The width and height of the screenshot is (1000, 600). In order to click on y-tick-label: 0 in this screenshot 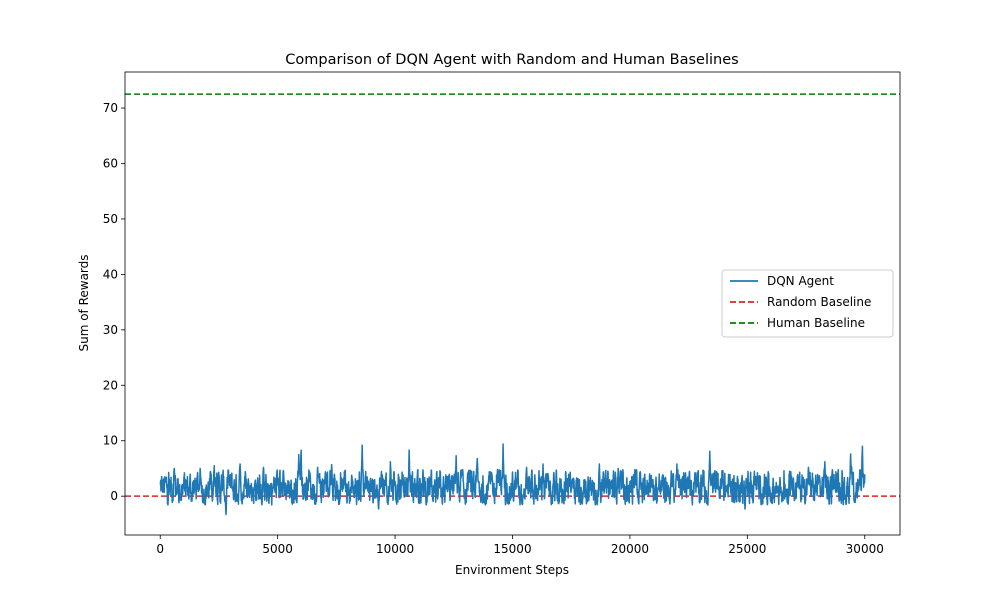, I will do `click(114, 496)`.